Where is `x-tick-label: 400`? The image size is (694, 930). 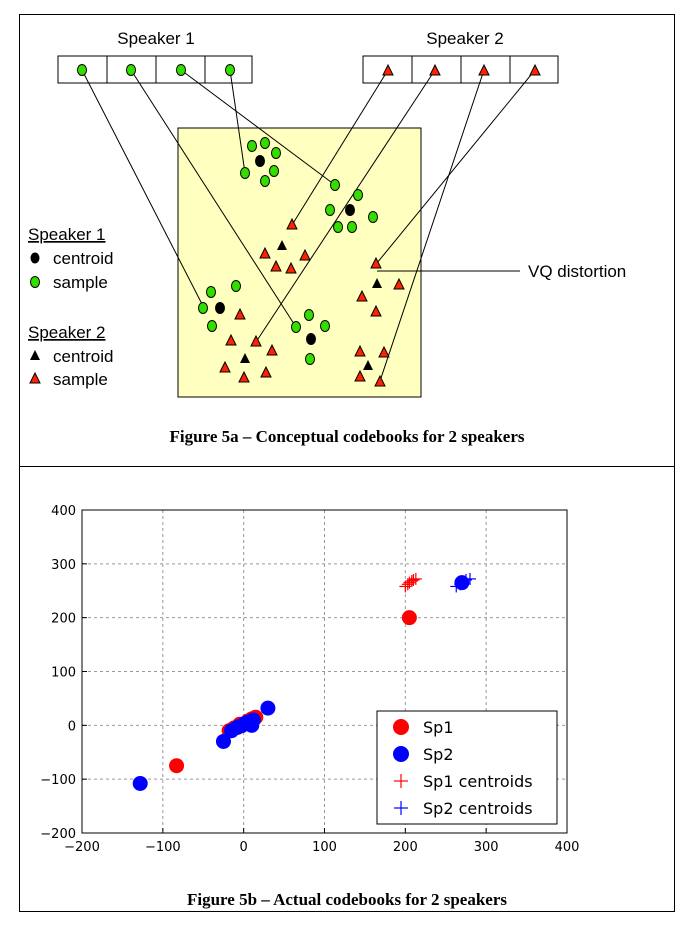
x-tick-label: 400 is located at coordinates (567, 847).